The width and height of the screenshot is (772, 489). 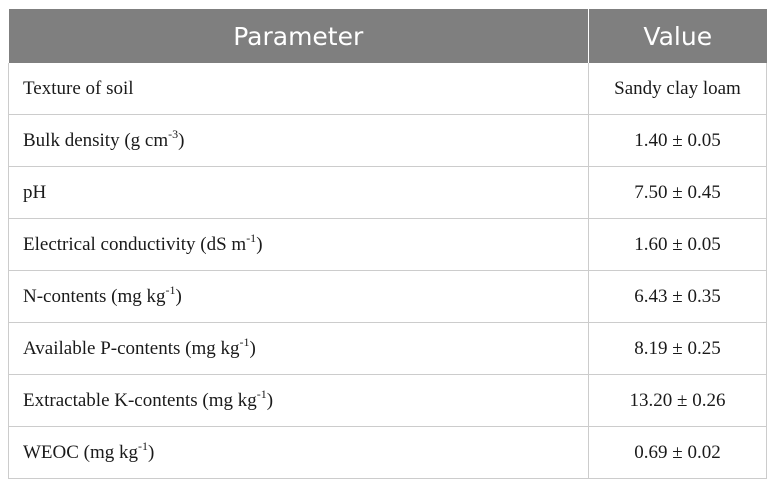 What do you see at coordinates (81, 452) in the screenshot?
I see `parameter-label: WEOC (mg kg` at bounding box center [81, 452].